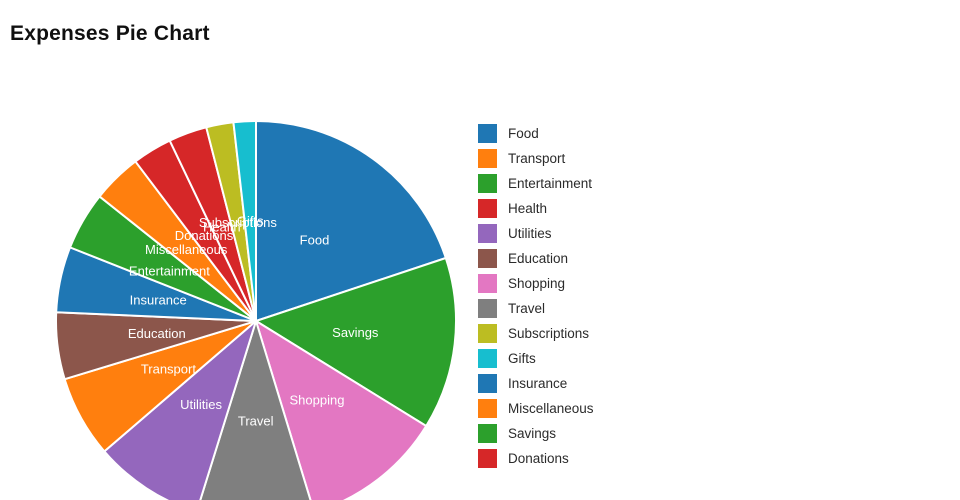  I want to click on legend-item-food: Food, so click(536, 133).